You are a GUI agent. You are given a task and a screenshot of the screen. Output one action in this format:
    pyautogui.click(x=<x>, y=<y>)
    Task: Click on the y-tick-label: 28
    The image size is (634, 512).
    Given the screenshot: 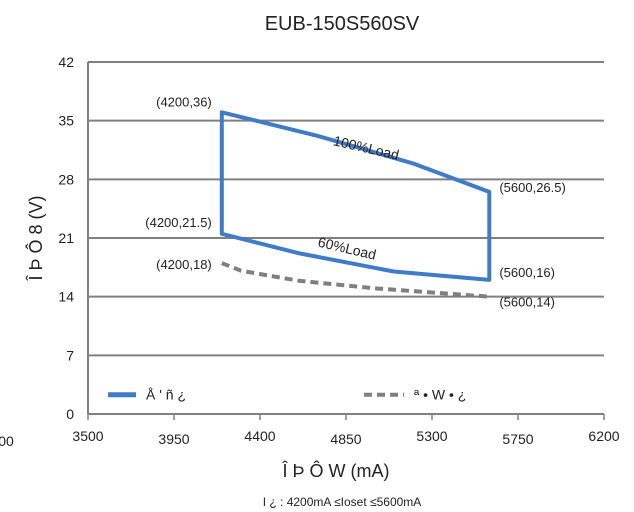 What is the action you would take?
    pyautogui.click(x=66, y=179)
    